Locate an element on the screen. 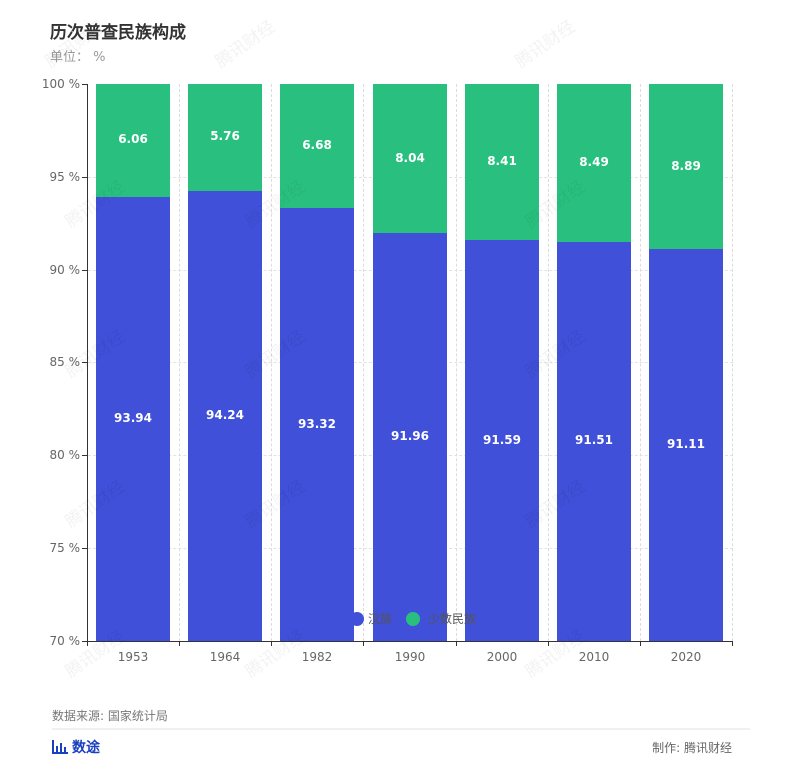  y-tick-label: 90 % is located at coordinates (65, 270).